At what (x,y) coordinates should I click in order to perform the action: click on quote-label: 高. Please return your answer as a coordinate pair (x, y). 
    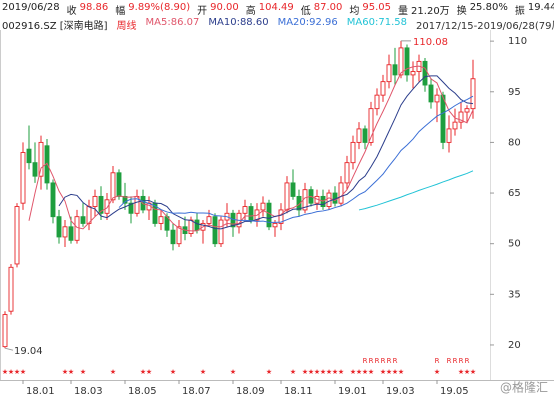
    Looking at the image, I should click on (250, 11).